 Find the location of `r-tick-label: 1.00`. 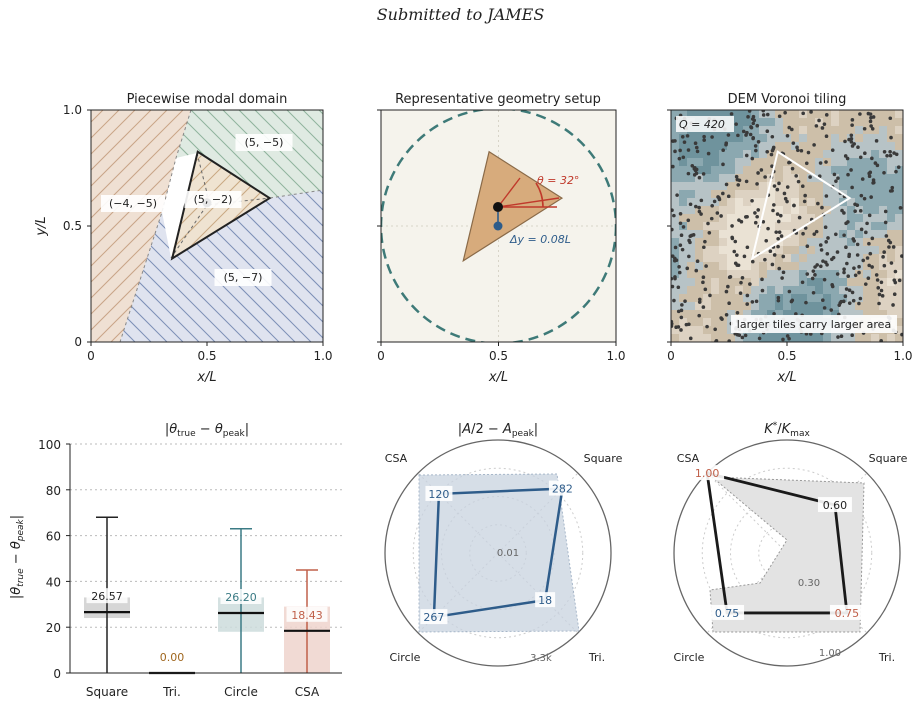

r-tick-label: 1.00 is located at coordinates (830, 653).